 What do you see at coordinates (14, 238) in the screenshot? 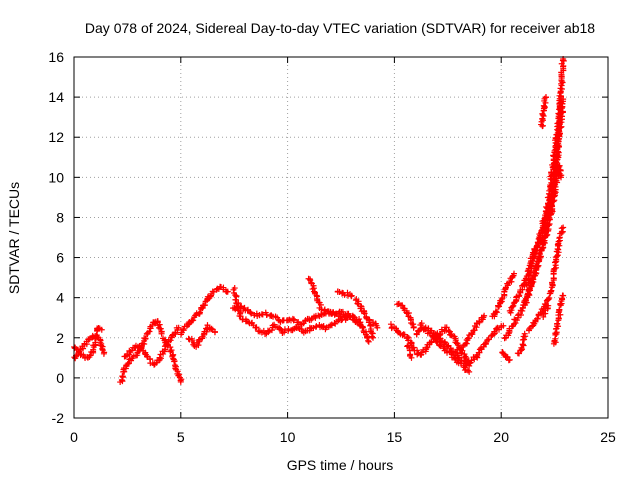
I see `y-axis-label: SDTVAR / TECUs` at bounding box center [14, 238].